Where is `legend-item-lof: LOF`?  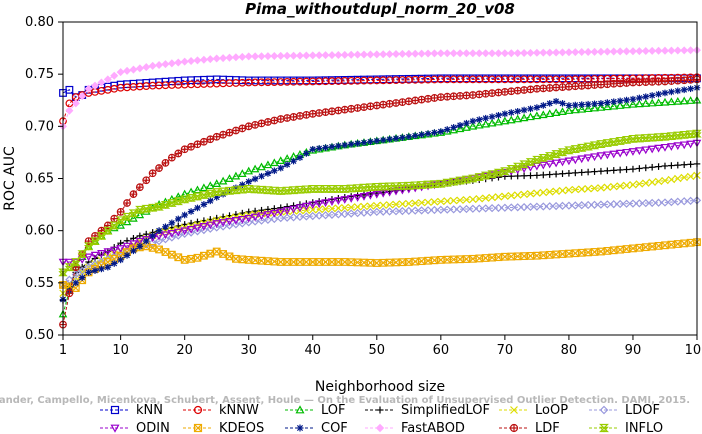 legend-item-lof: LOF is located at coordinates (315, 410).